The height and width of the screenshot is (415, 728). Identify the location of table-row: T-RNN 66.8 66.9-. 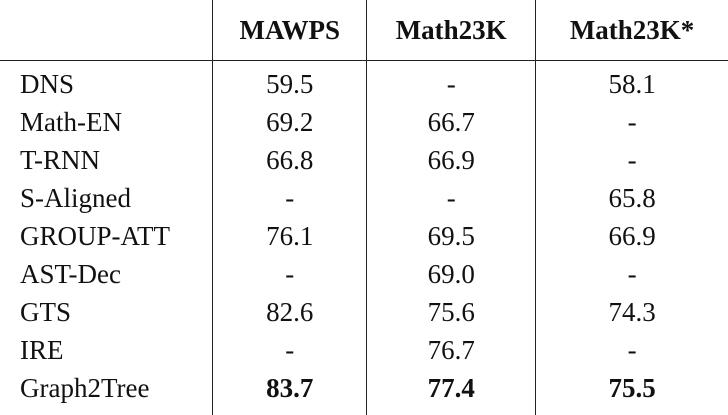
(364, 160).